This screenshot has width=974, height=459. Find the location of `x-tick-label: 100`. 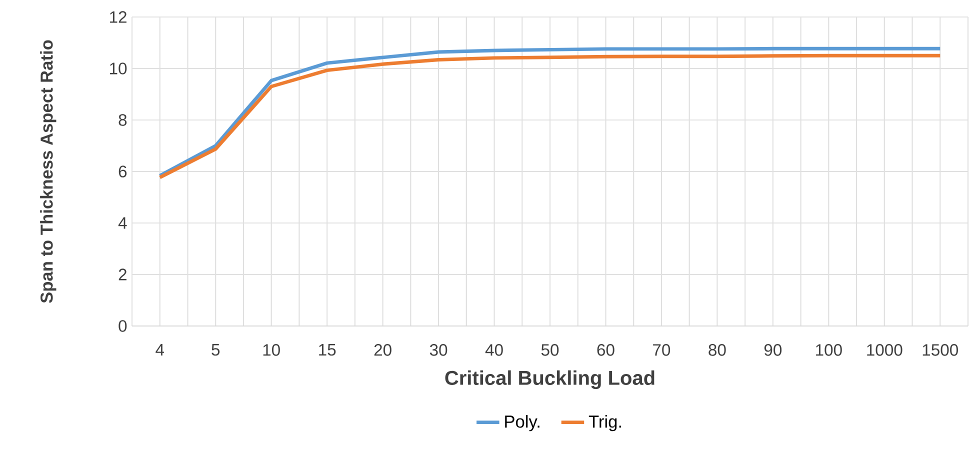

x-tick-label: 100 is located at coordinates (829, 350).